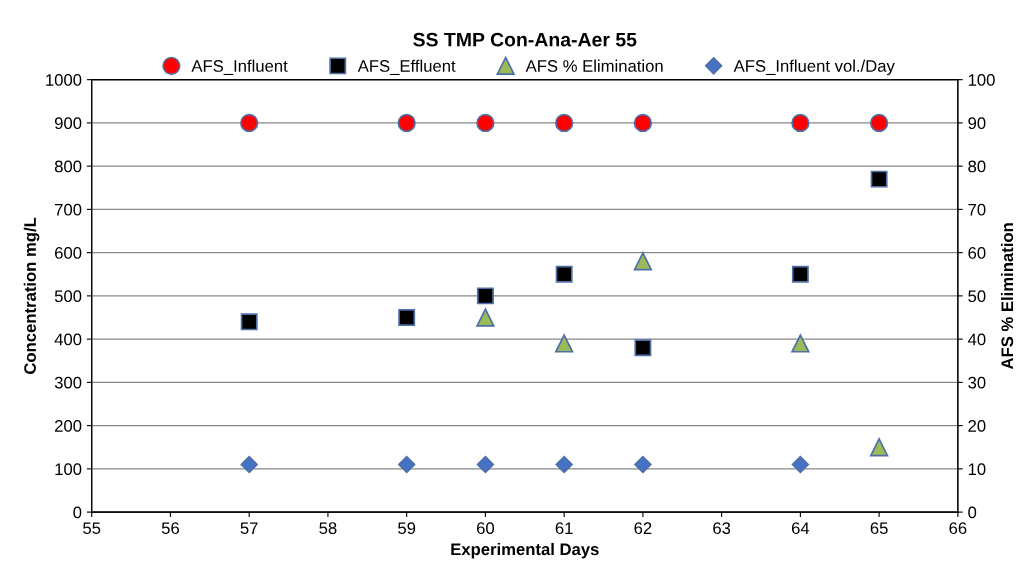 Image resolution: width=1019 pixels, height=569 pixels. What do you see at coordinates (64, 80) in the screenshot?
I see `y-tick-label: 1000` at bounding box center [64, 80].